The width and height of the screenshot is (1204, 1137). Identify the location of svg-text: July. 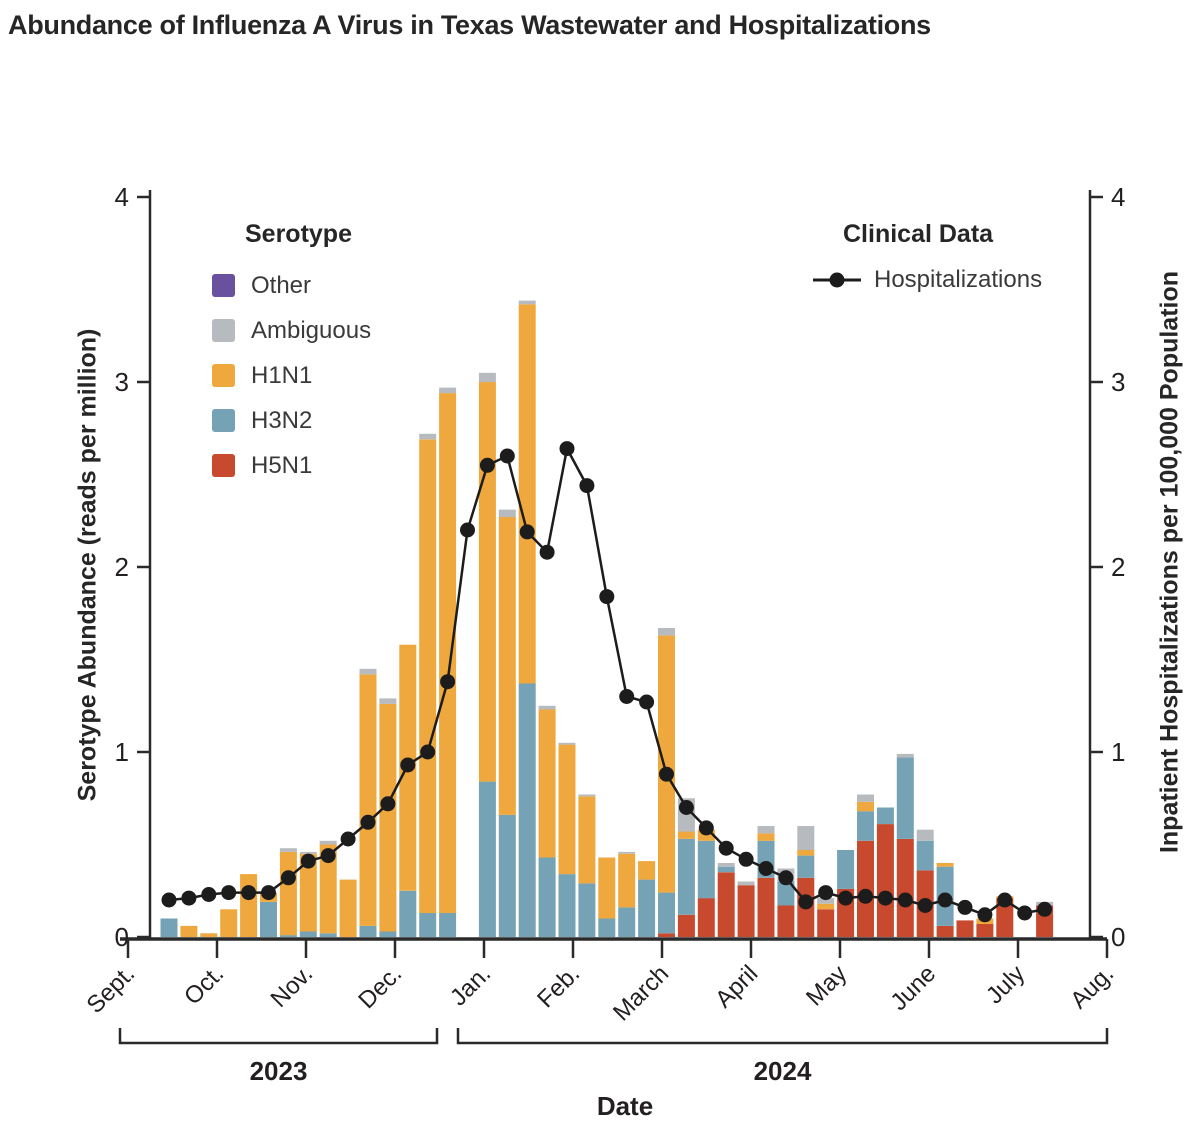
(1005, 984).